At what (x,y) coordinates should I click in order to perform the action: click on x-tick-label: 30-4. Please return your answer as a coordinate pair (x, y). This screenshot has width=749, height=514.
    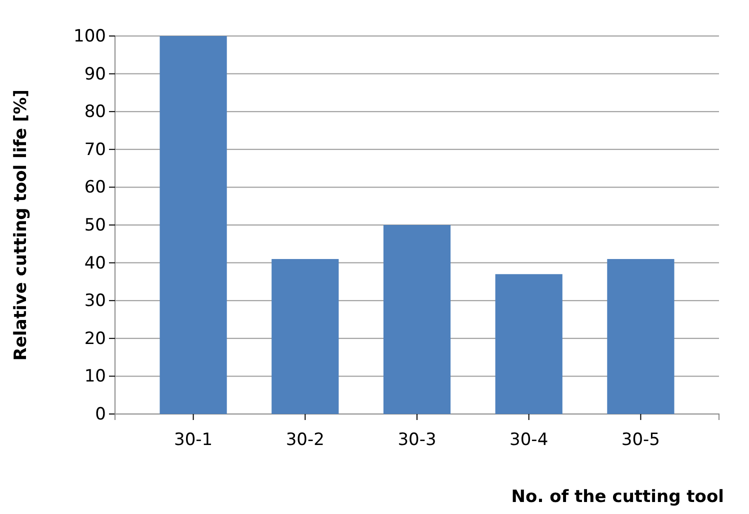
    Looking at the image, I should click on (529, 440).